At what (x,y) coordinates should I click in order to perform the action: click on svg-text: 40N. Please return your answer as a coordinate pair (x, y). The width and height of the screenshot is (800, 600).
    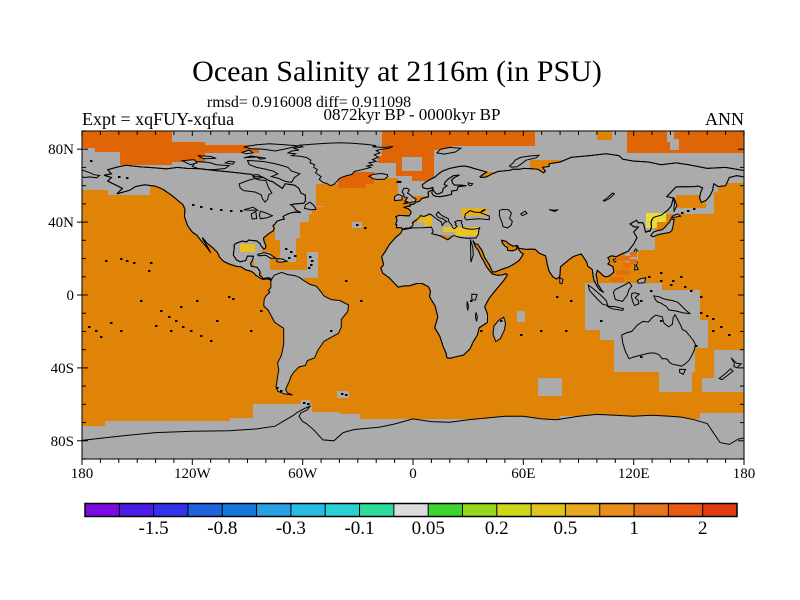
    Looking at the image, I should click on (61, 223).